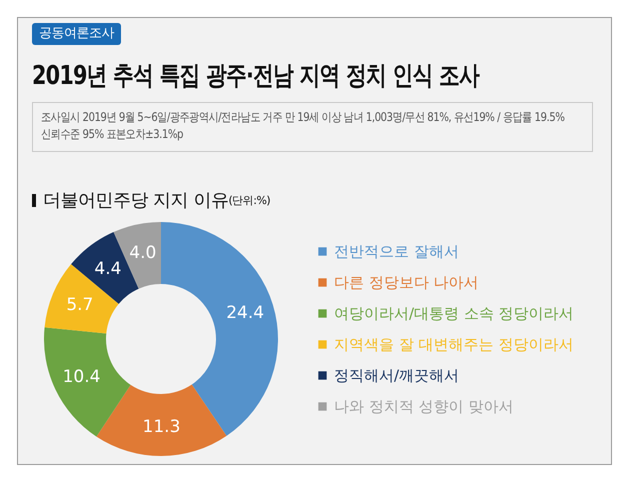 The width and height of the screenshot is (640, 479). What do you see at coordinates (302, 117) in the screenshot?
I see `text: 조사일시 2019년 9월 5~6일/광주광역시/전라남도 거주 만 19세 이상 남녀 1,003명/무선 81%, 유선19% / 응답률 19.5%` at bounding box center [302, 117].